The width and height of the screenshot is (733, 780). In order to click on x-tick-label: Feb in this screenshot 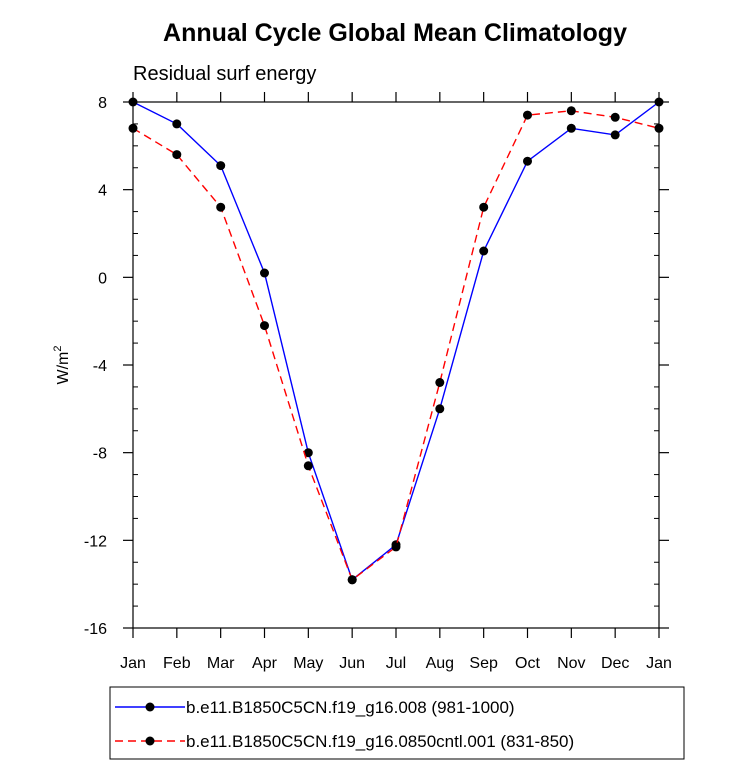, I will do `click(177, 663)`.